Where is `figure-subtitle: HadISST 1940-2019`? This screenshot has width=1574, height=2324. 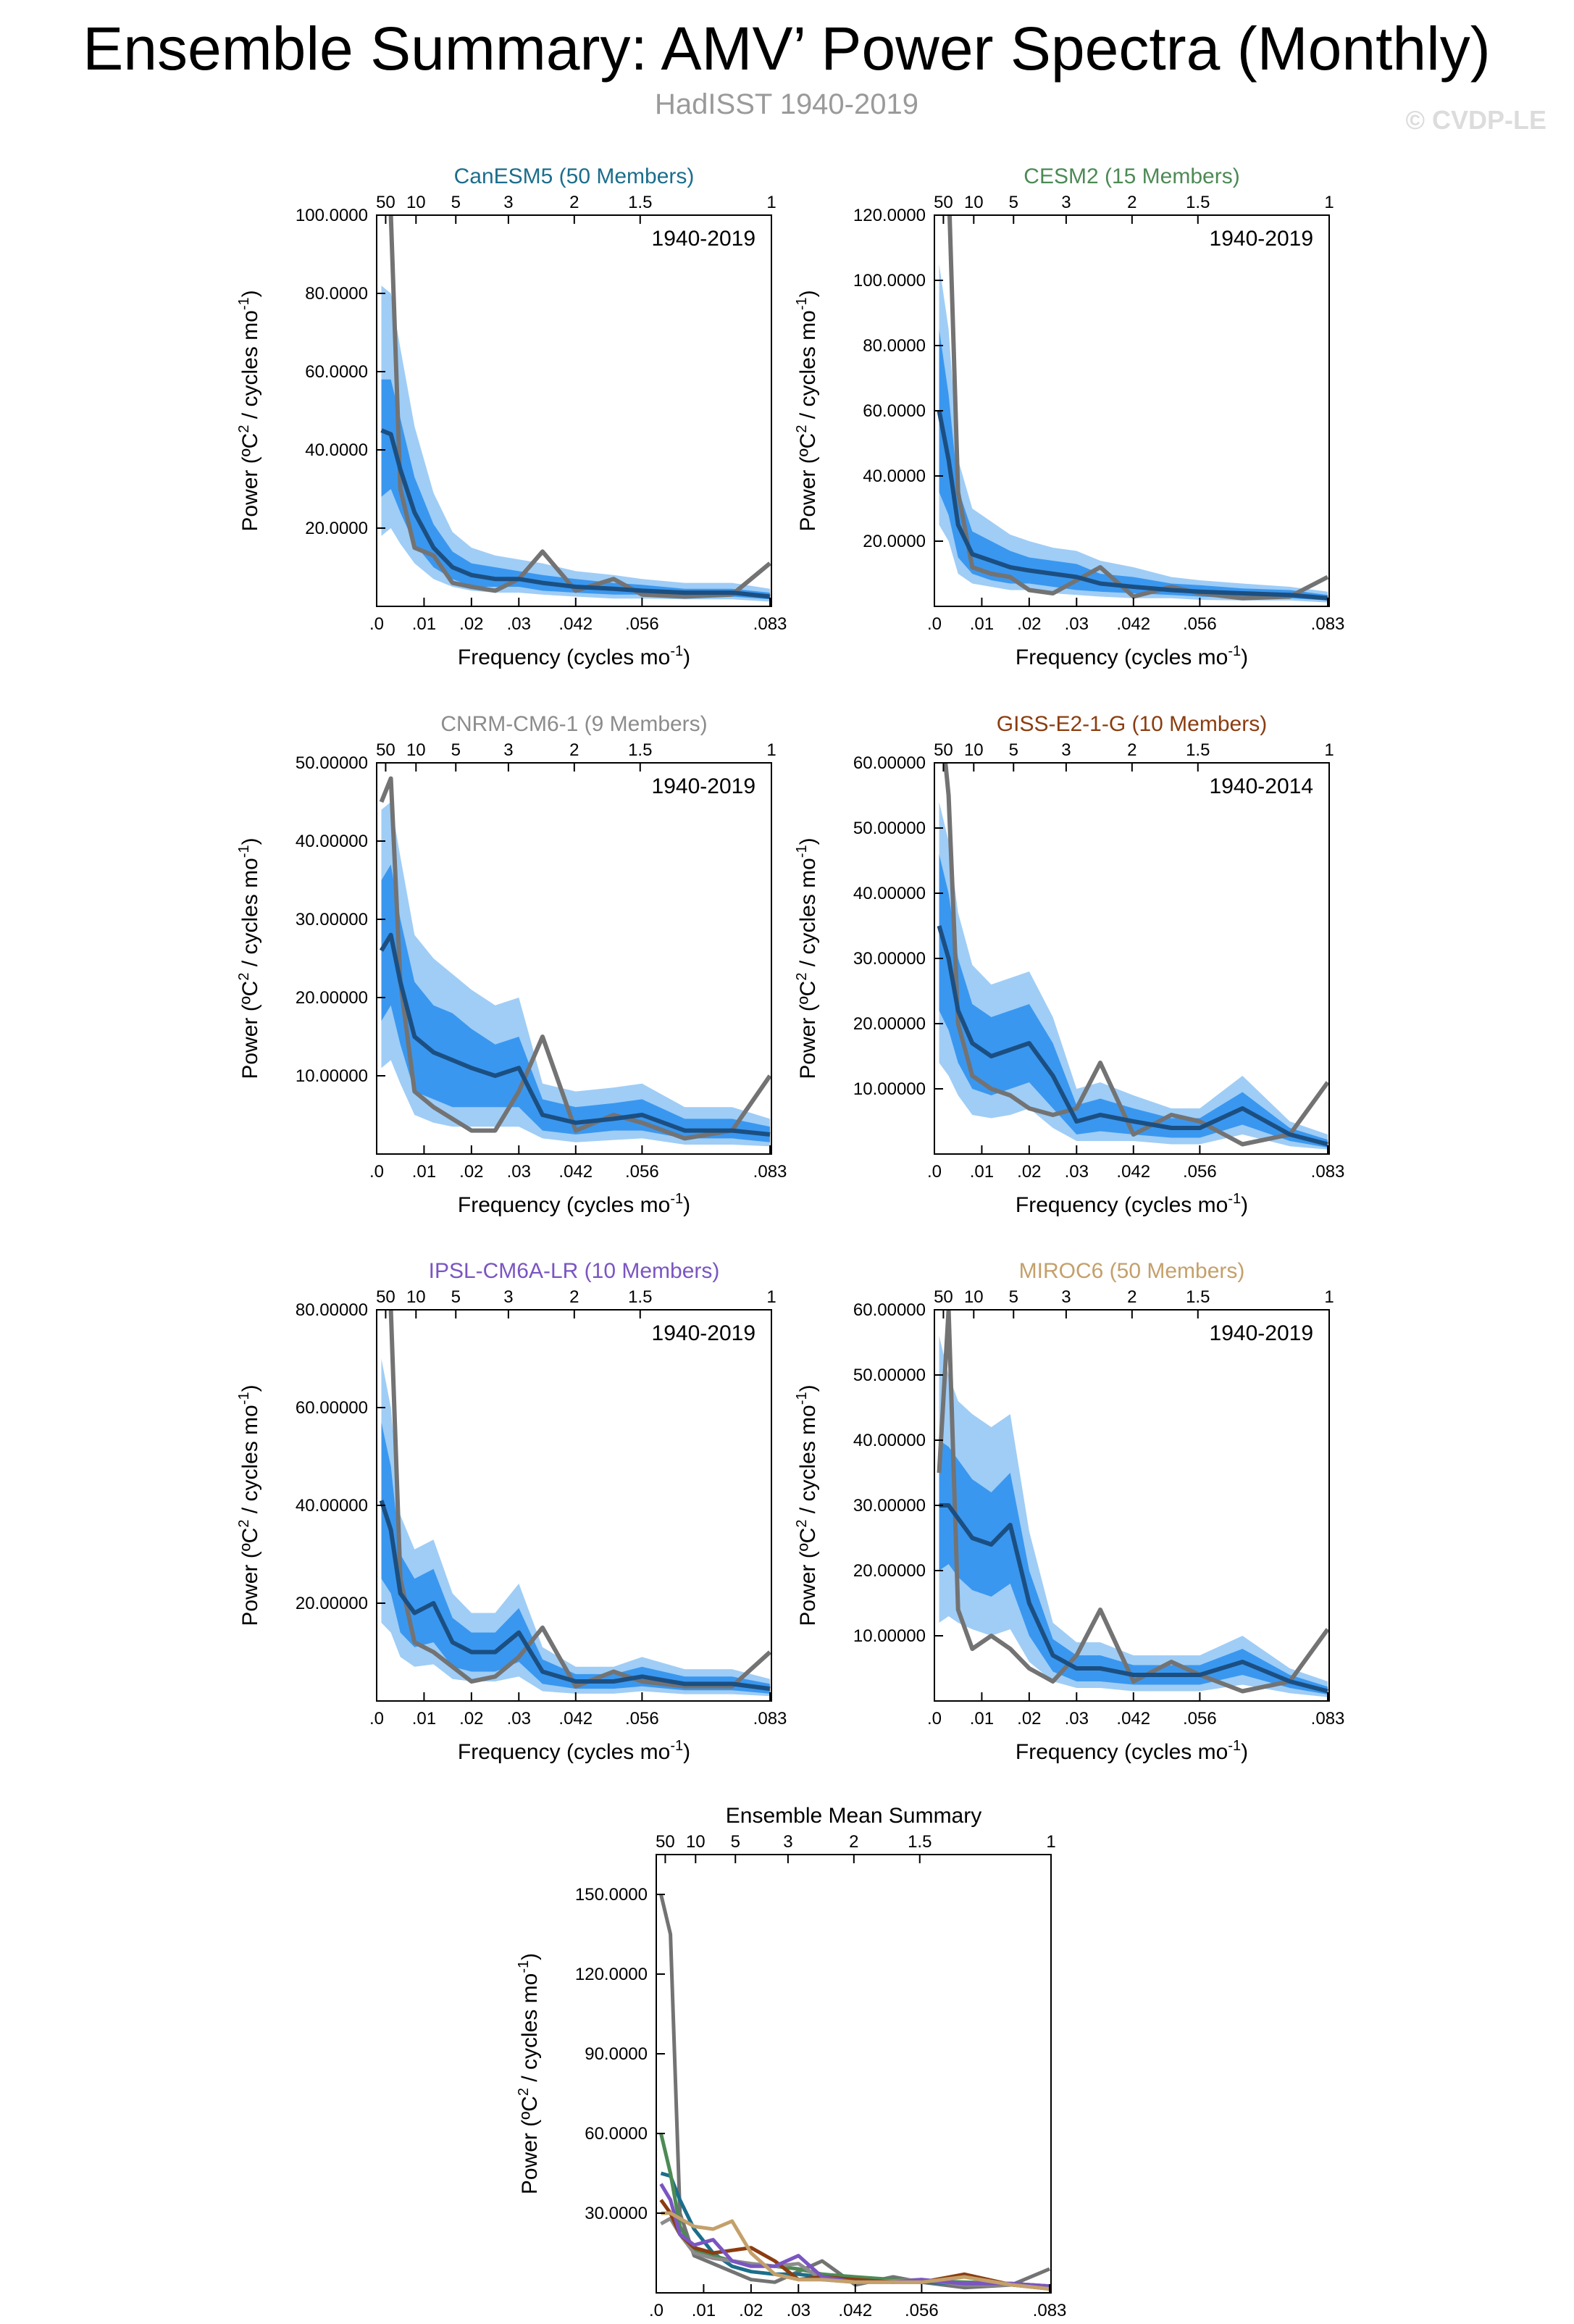
figure-subtitle: HadISST 1940-2019 is located at coordinates (786, 104).